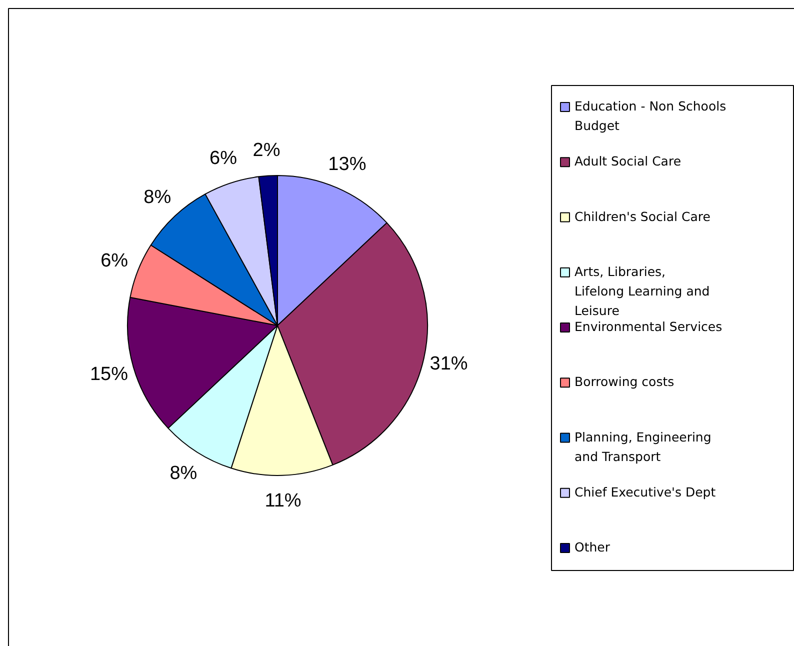 This screenshot has width=794, height=646. I want to click on legend-label: Chief Executive's Dept, so click(645, 492).